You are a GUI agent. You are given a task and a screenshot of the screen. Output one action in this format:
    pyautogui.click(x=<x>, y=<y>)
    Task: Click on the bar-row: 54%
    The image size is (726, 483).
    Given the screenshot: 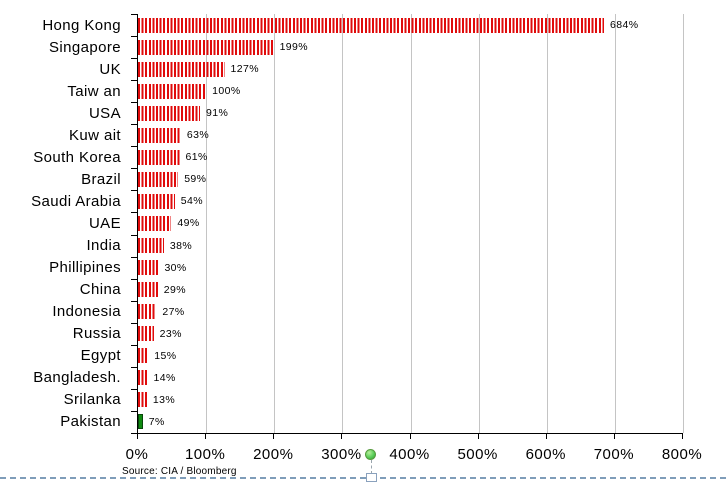 What is the action you would take?
    pyautogui.click(x=410, y=201)
    